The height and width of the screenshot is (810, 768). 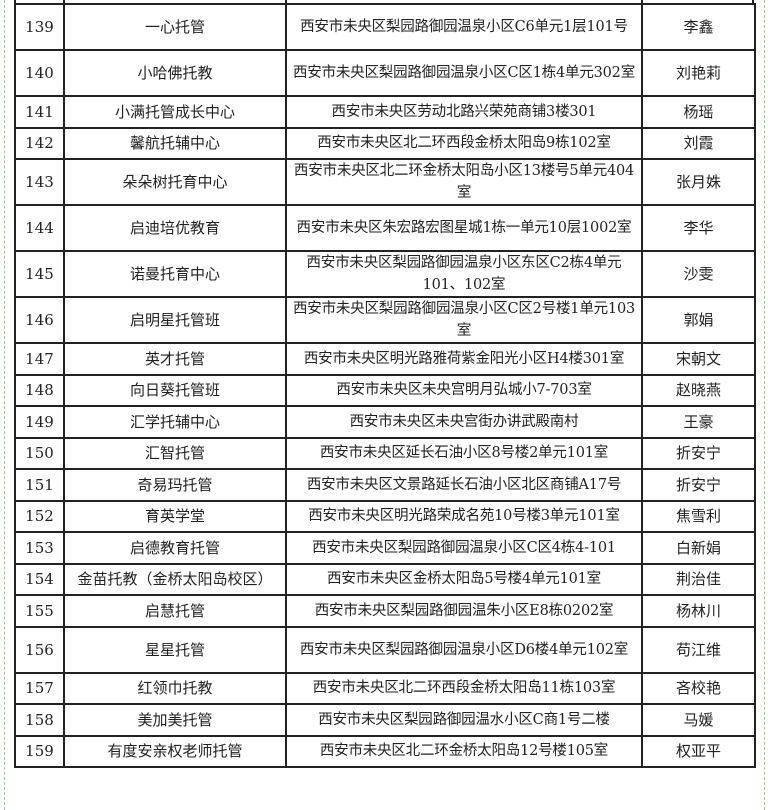 I want to click on contact-person: 宋朝文, so click(x=698, y=359).